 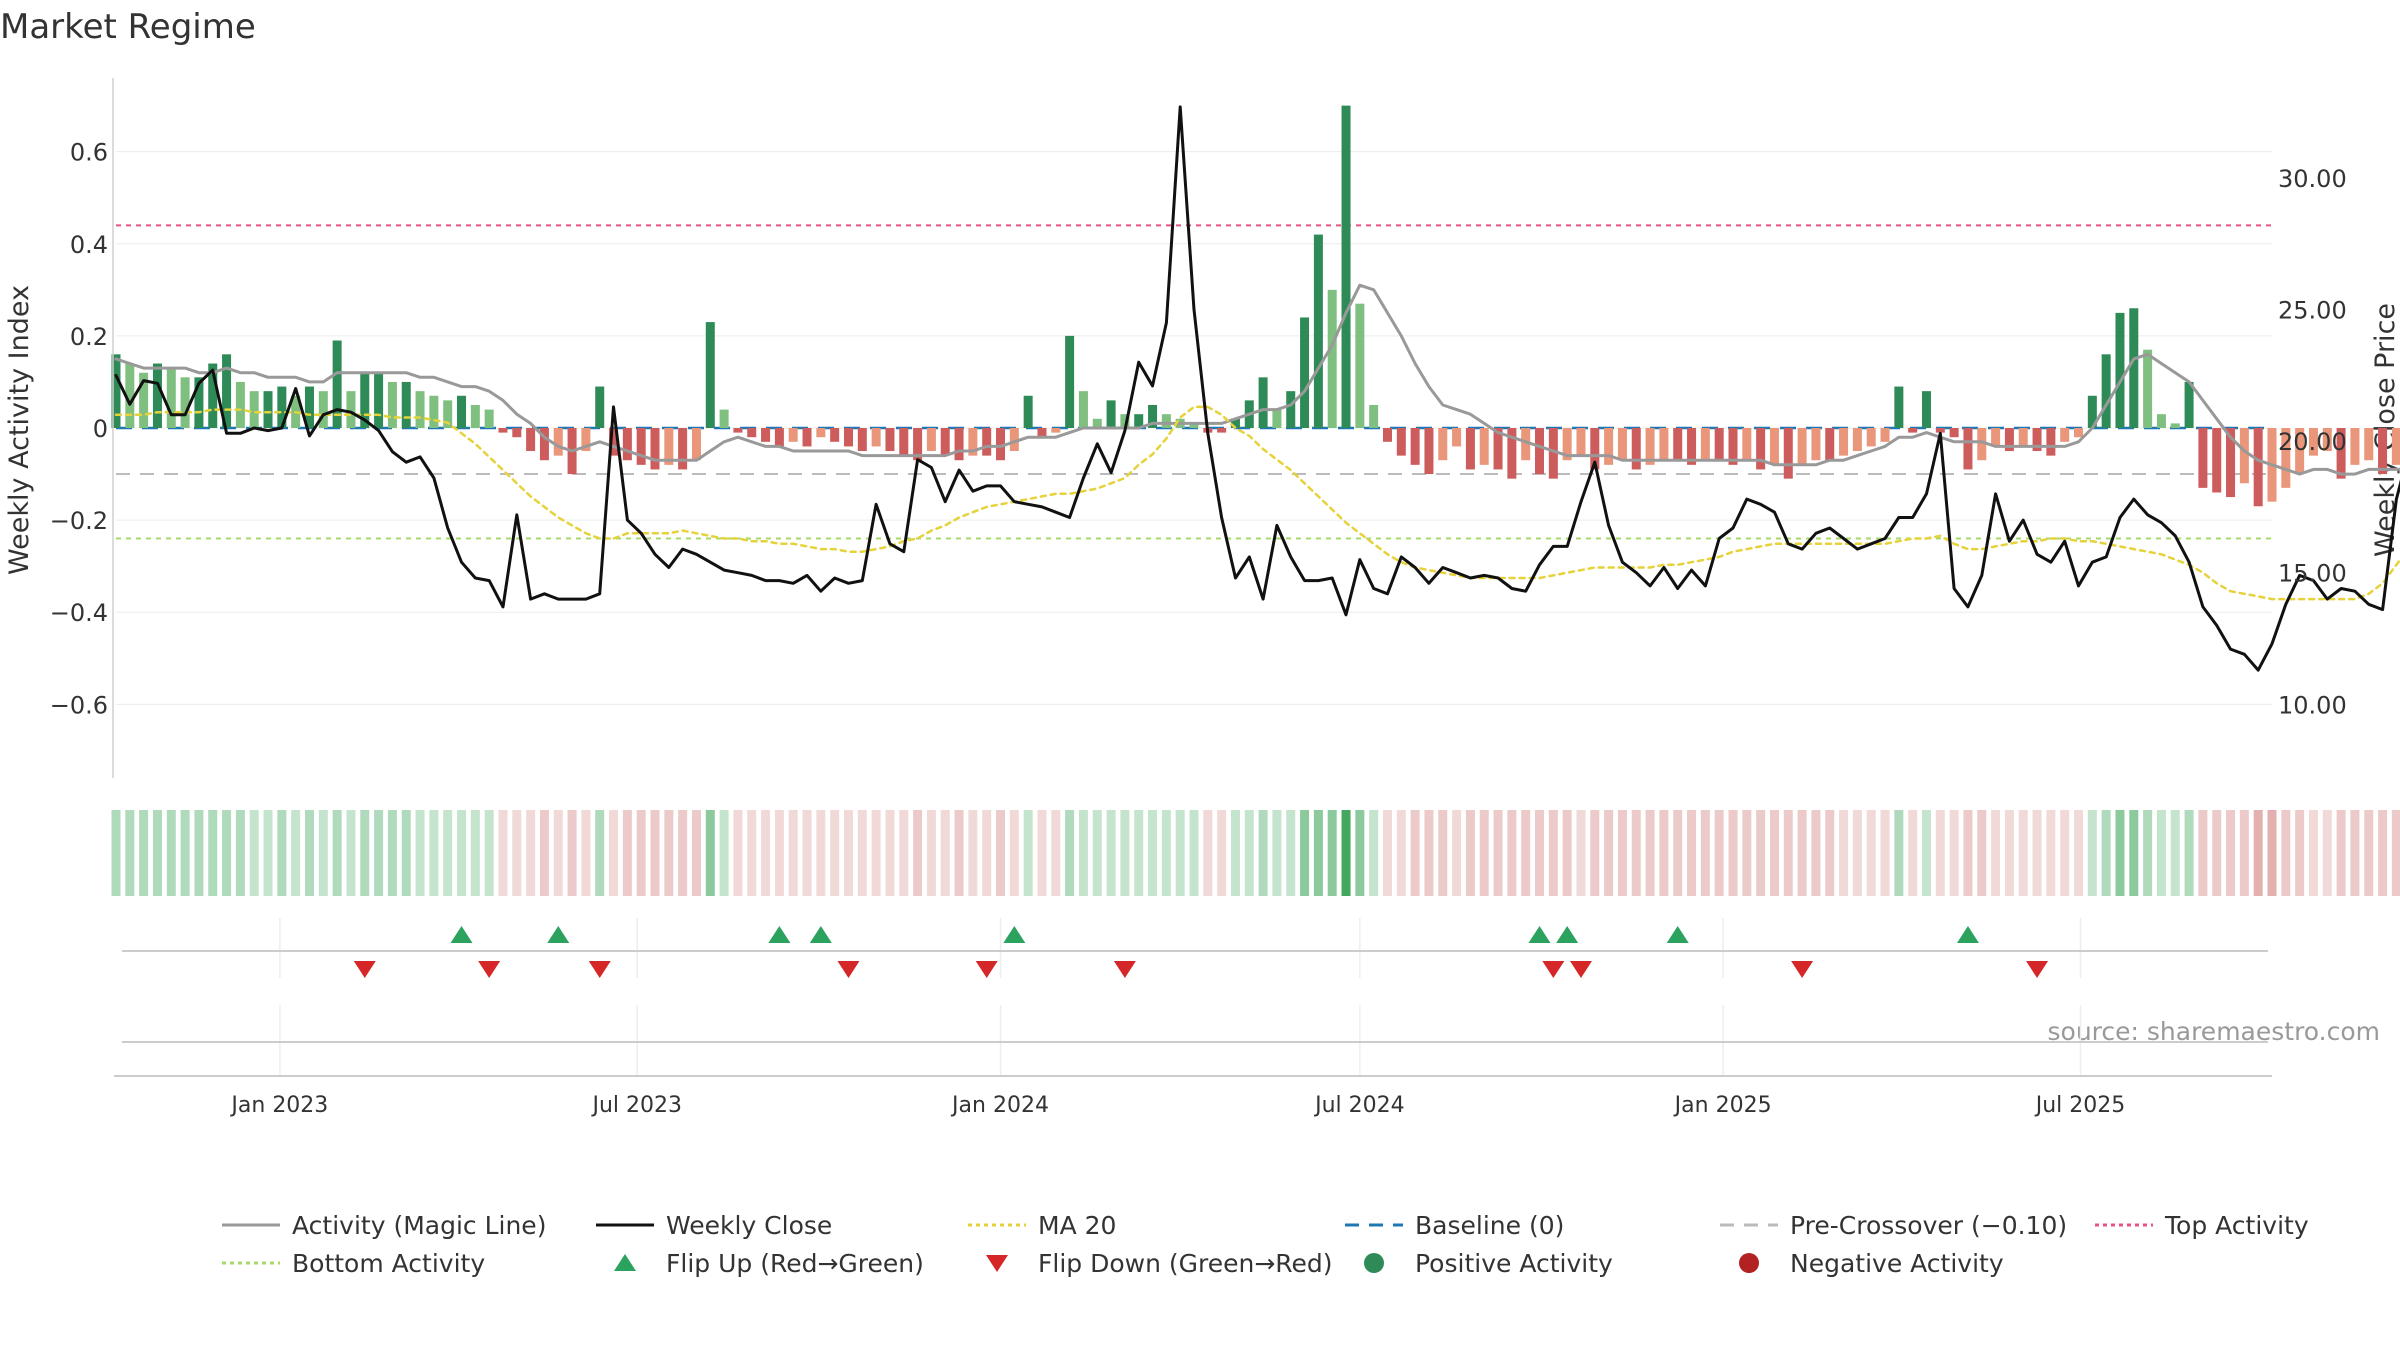 What do you see at coordinates (769, 1263) in the screenshot?
I see `legend-item: Flip Up (Red→Green)` at bounding box center [769, 1263].